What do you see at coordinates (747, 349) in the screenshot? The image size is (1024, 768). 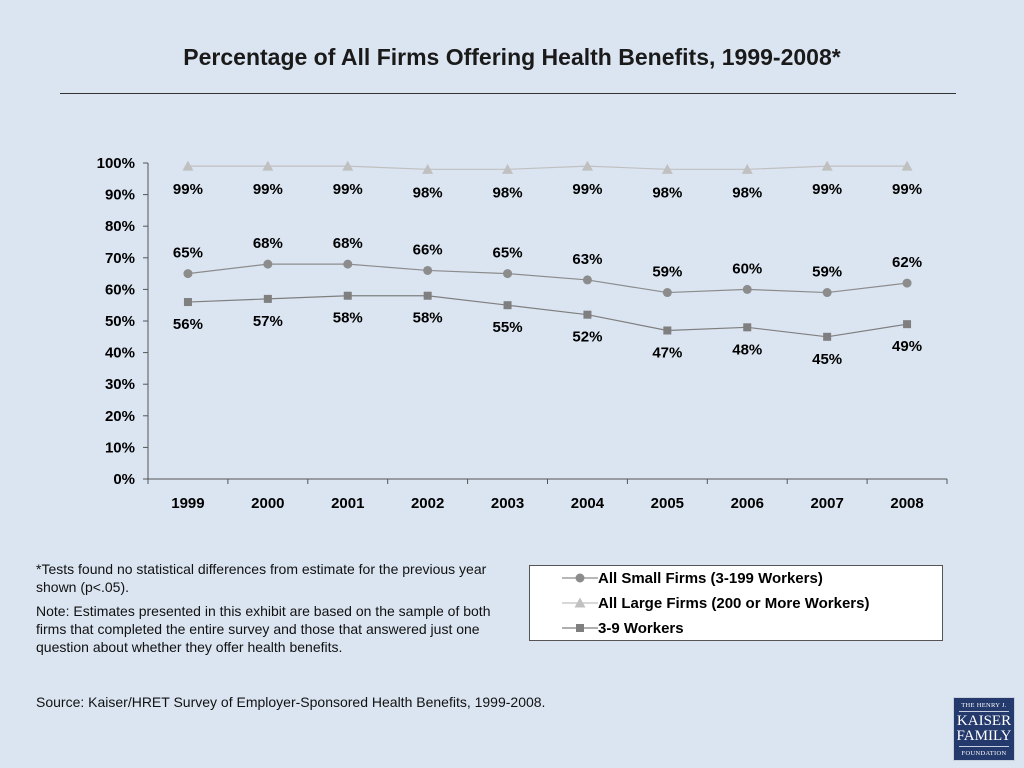 I see `data-label: 48%` at bounding box center [747, 349].